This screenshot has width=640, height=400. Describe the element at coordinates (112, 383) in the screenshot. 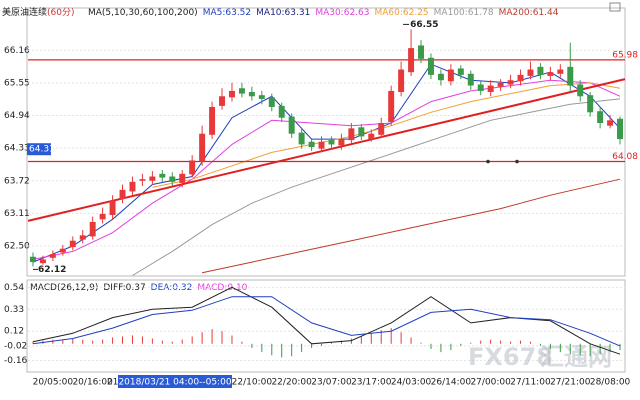

I see `x-tick-label: 21` at that location.